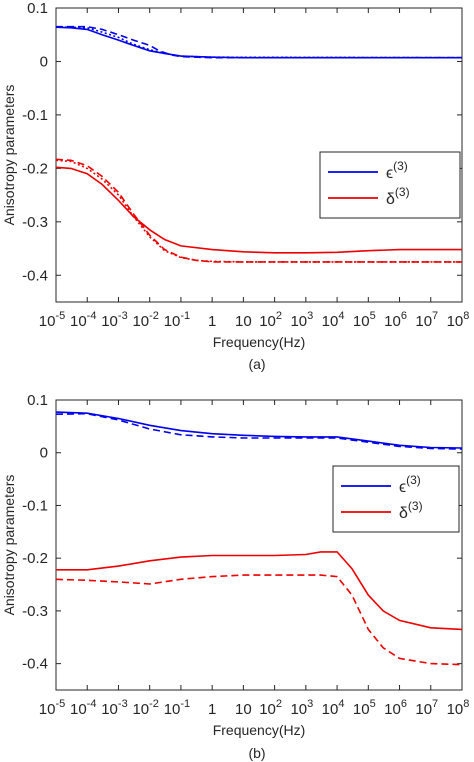  I want to click on panel-caption: (a), so click(256, 364).